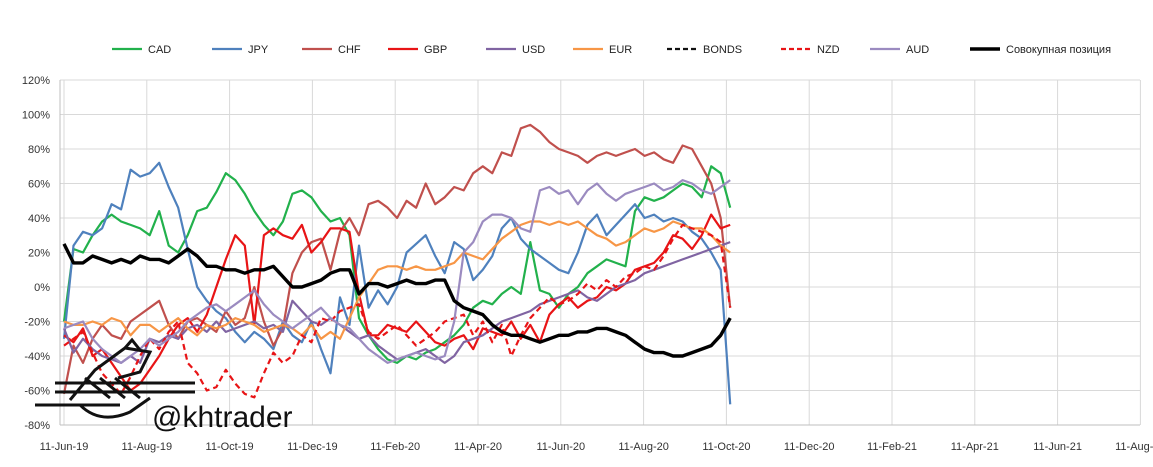 The height and width of the screenshot is (467, 1153). What do you see at coordinates (478, 447) in the screenshot?
I see `x-tick-label: 11-Apr-20` at bounding box center [478, 447].